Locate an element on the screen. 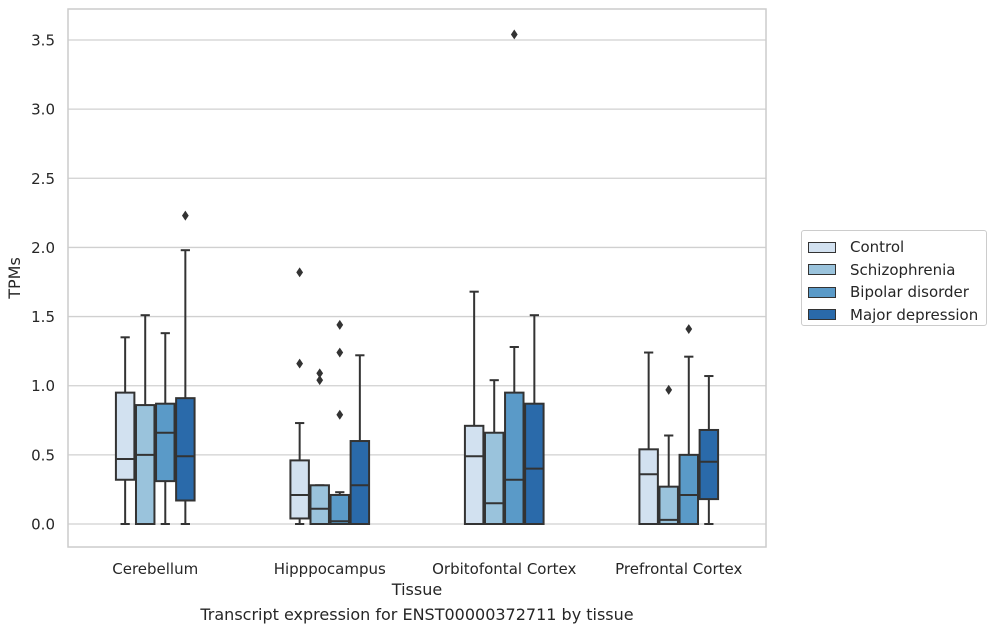 The image size is (997, 634). y-tick-labels: 0.0 0.5 1.0 1.5 2.0 2.5 3.0 3.5 is located at coordinates (43, 283).